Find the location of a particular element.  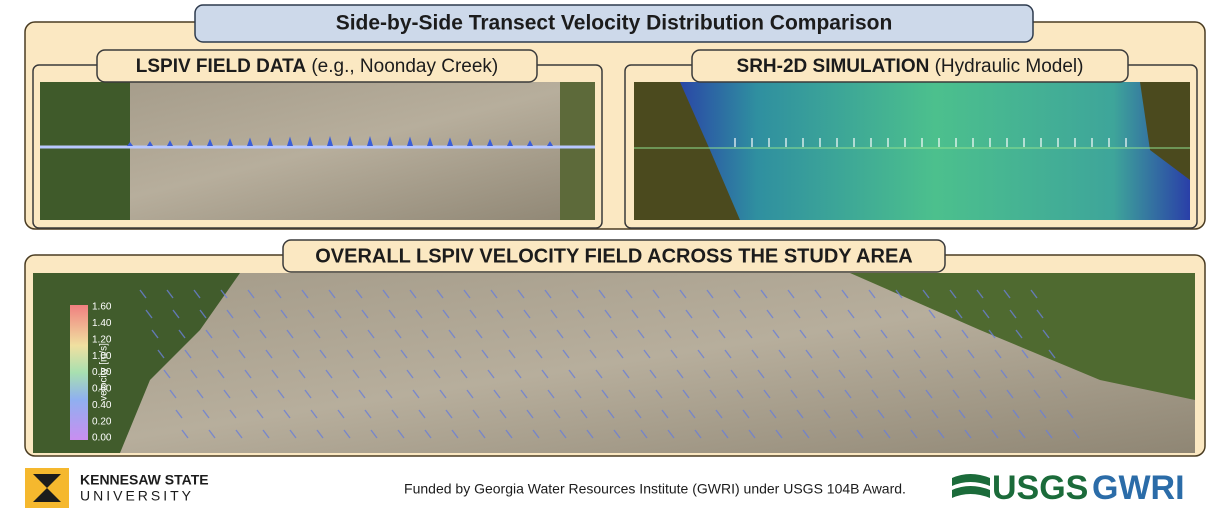

colorbar-tick-label: 0.60 is located at coordinates (102, 389).